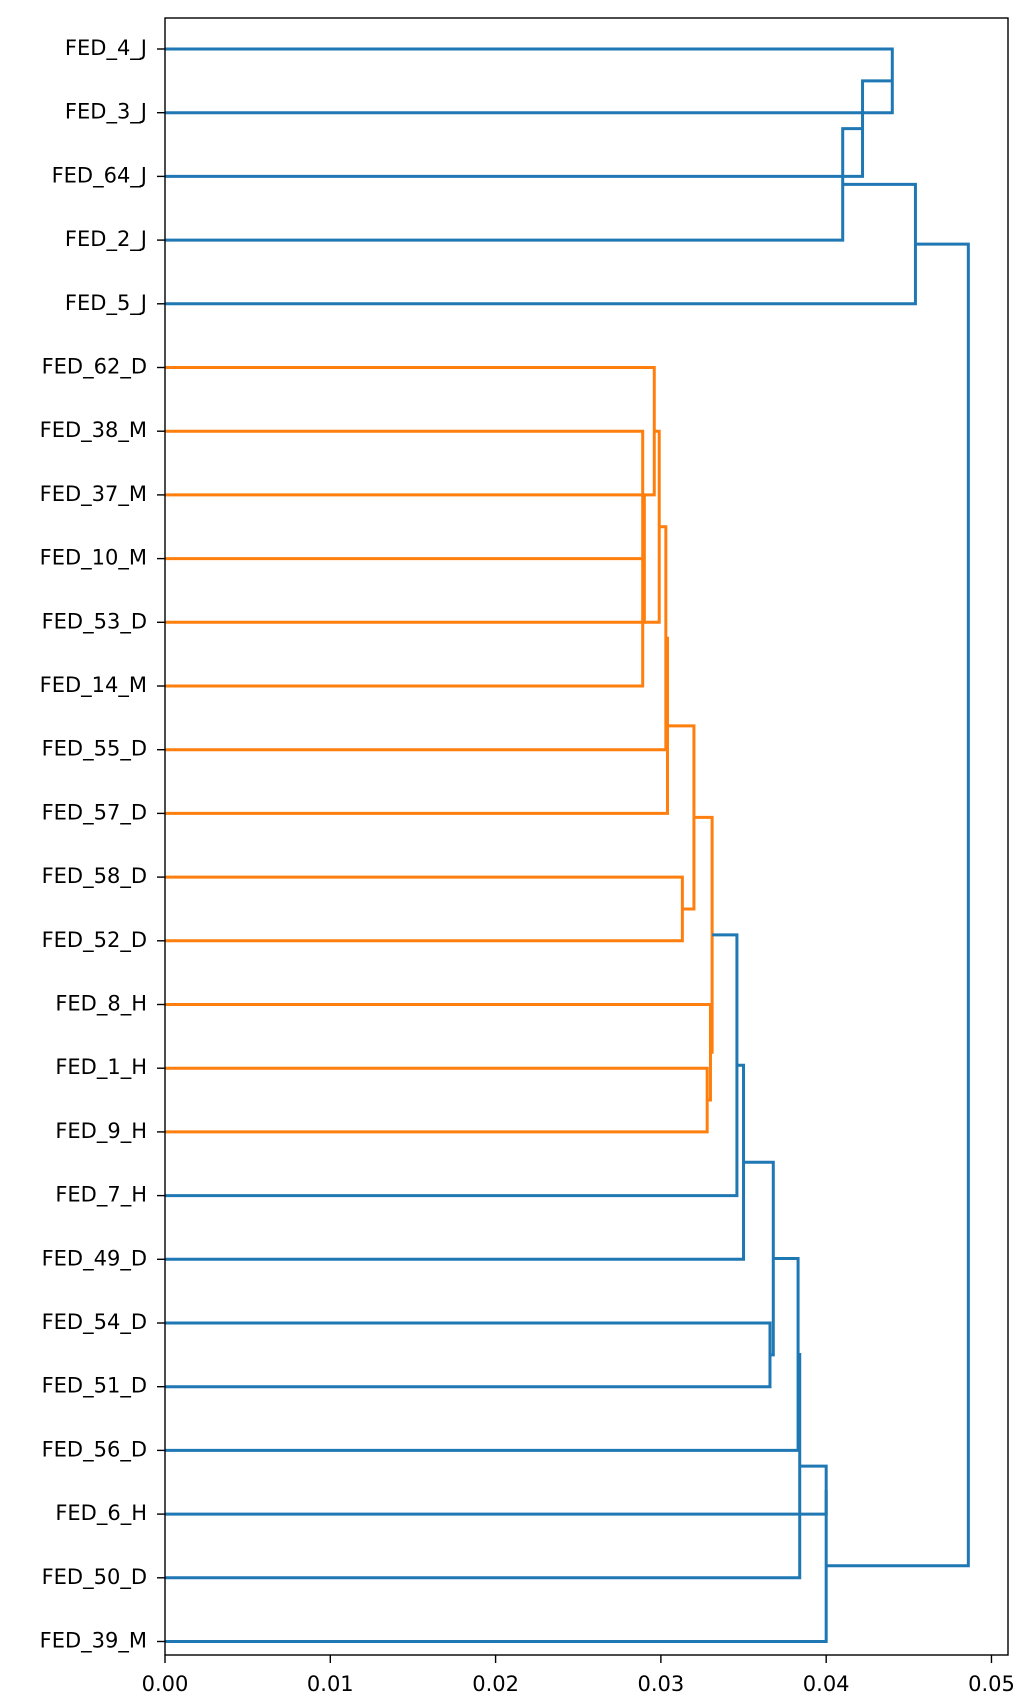 The width and height of the screenshot is (1031, 1708). Describe the element at coordinates (330, 1684) in the screenshot. I see `x-tick-label: 0.01` at that location.